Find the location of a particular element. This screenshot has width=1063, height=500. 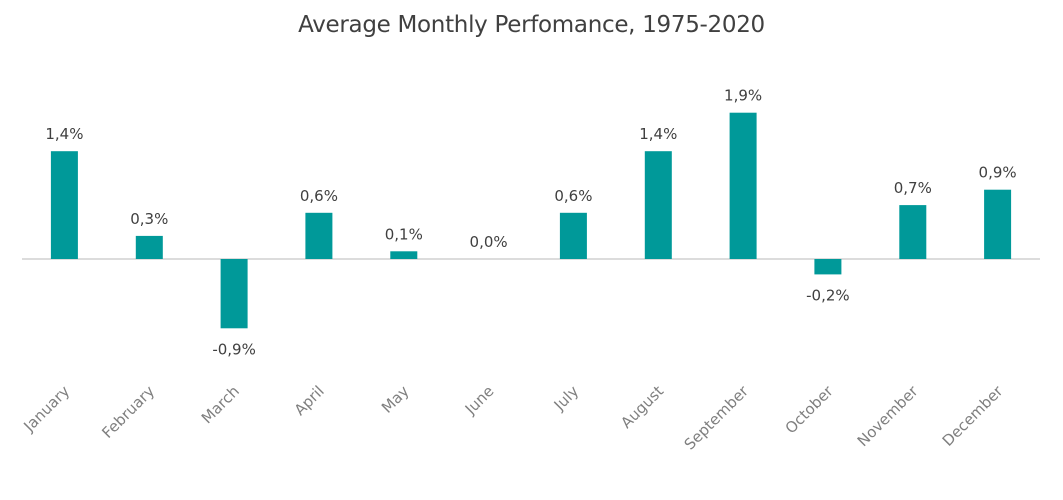

data-label-june: 0,0% is located at coordinates (489, 242).